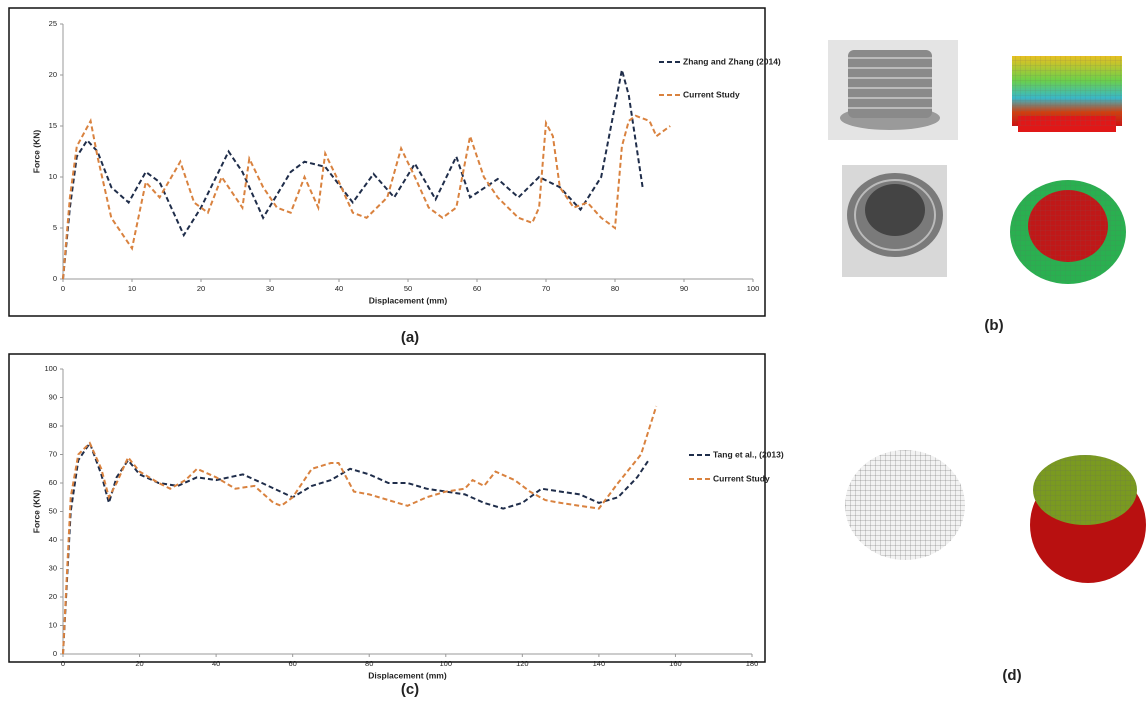  Describe the element at coordinates (50, 368) in the screenshot. I see `y-tick-label: 100` at that location.